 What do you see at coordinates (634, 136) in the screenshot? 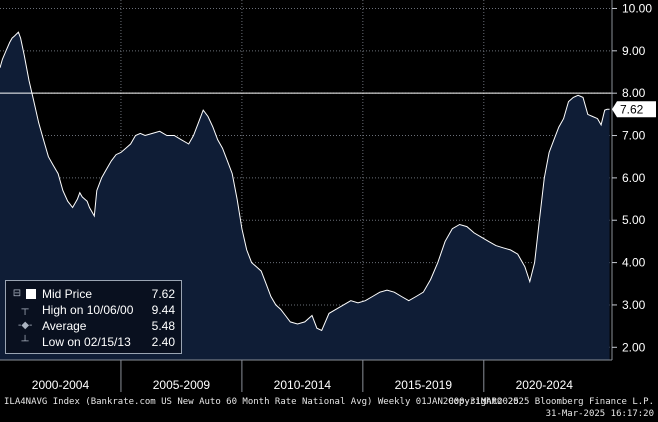
I see `y-tick-label: 7.00` at bounding box center [634, 136].